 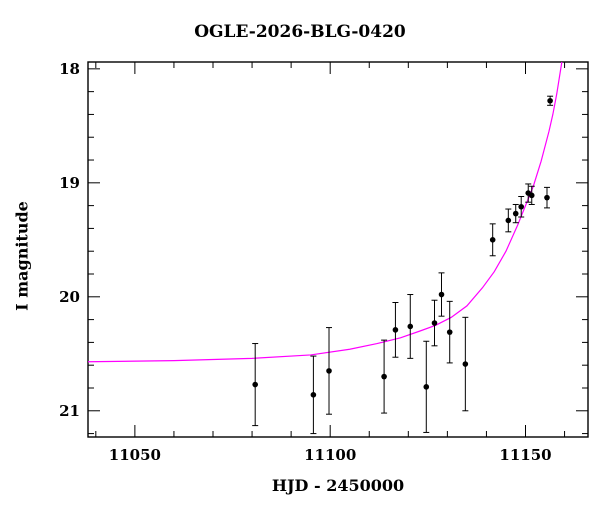 What do you see at coordinates (330, 455) in the screenshot?
I see `x-tick-label: 11100` at bounding box center [330, 455].